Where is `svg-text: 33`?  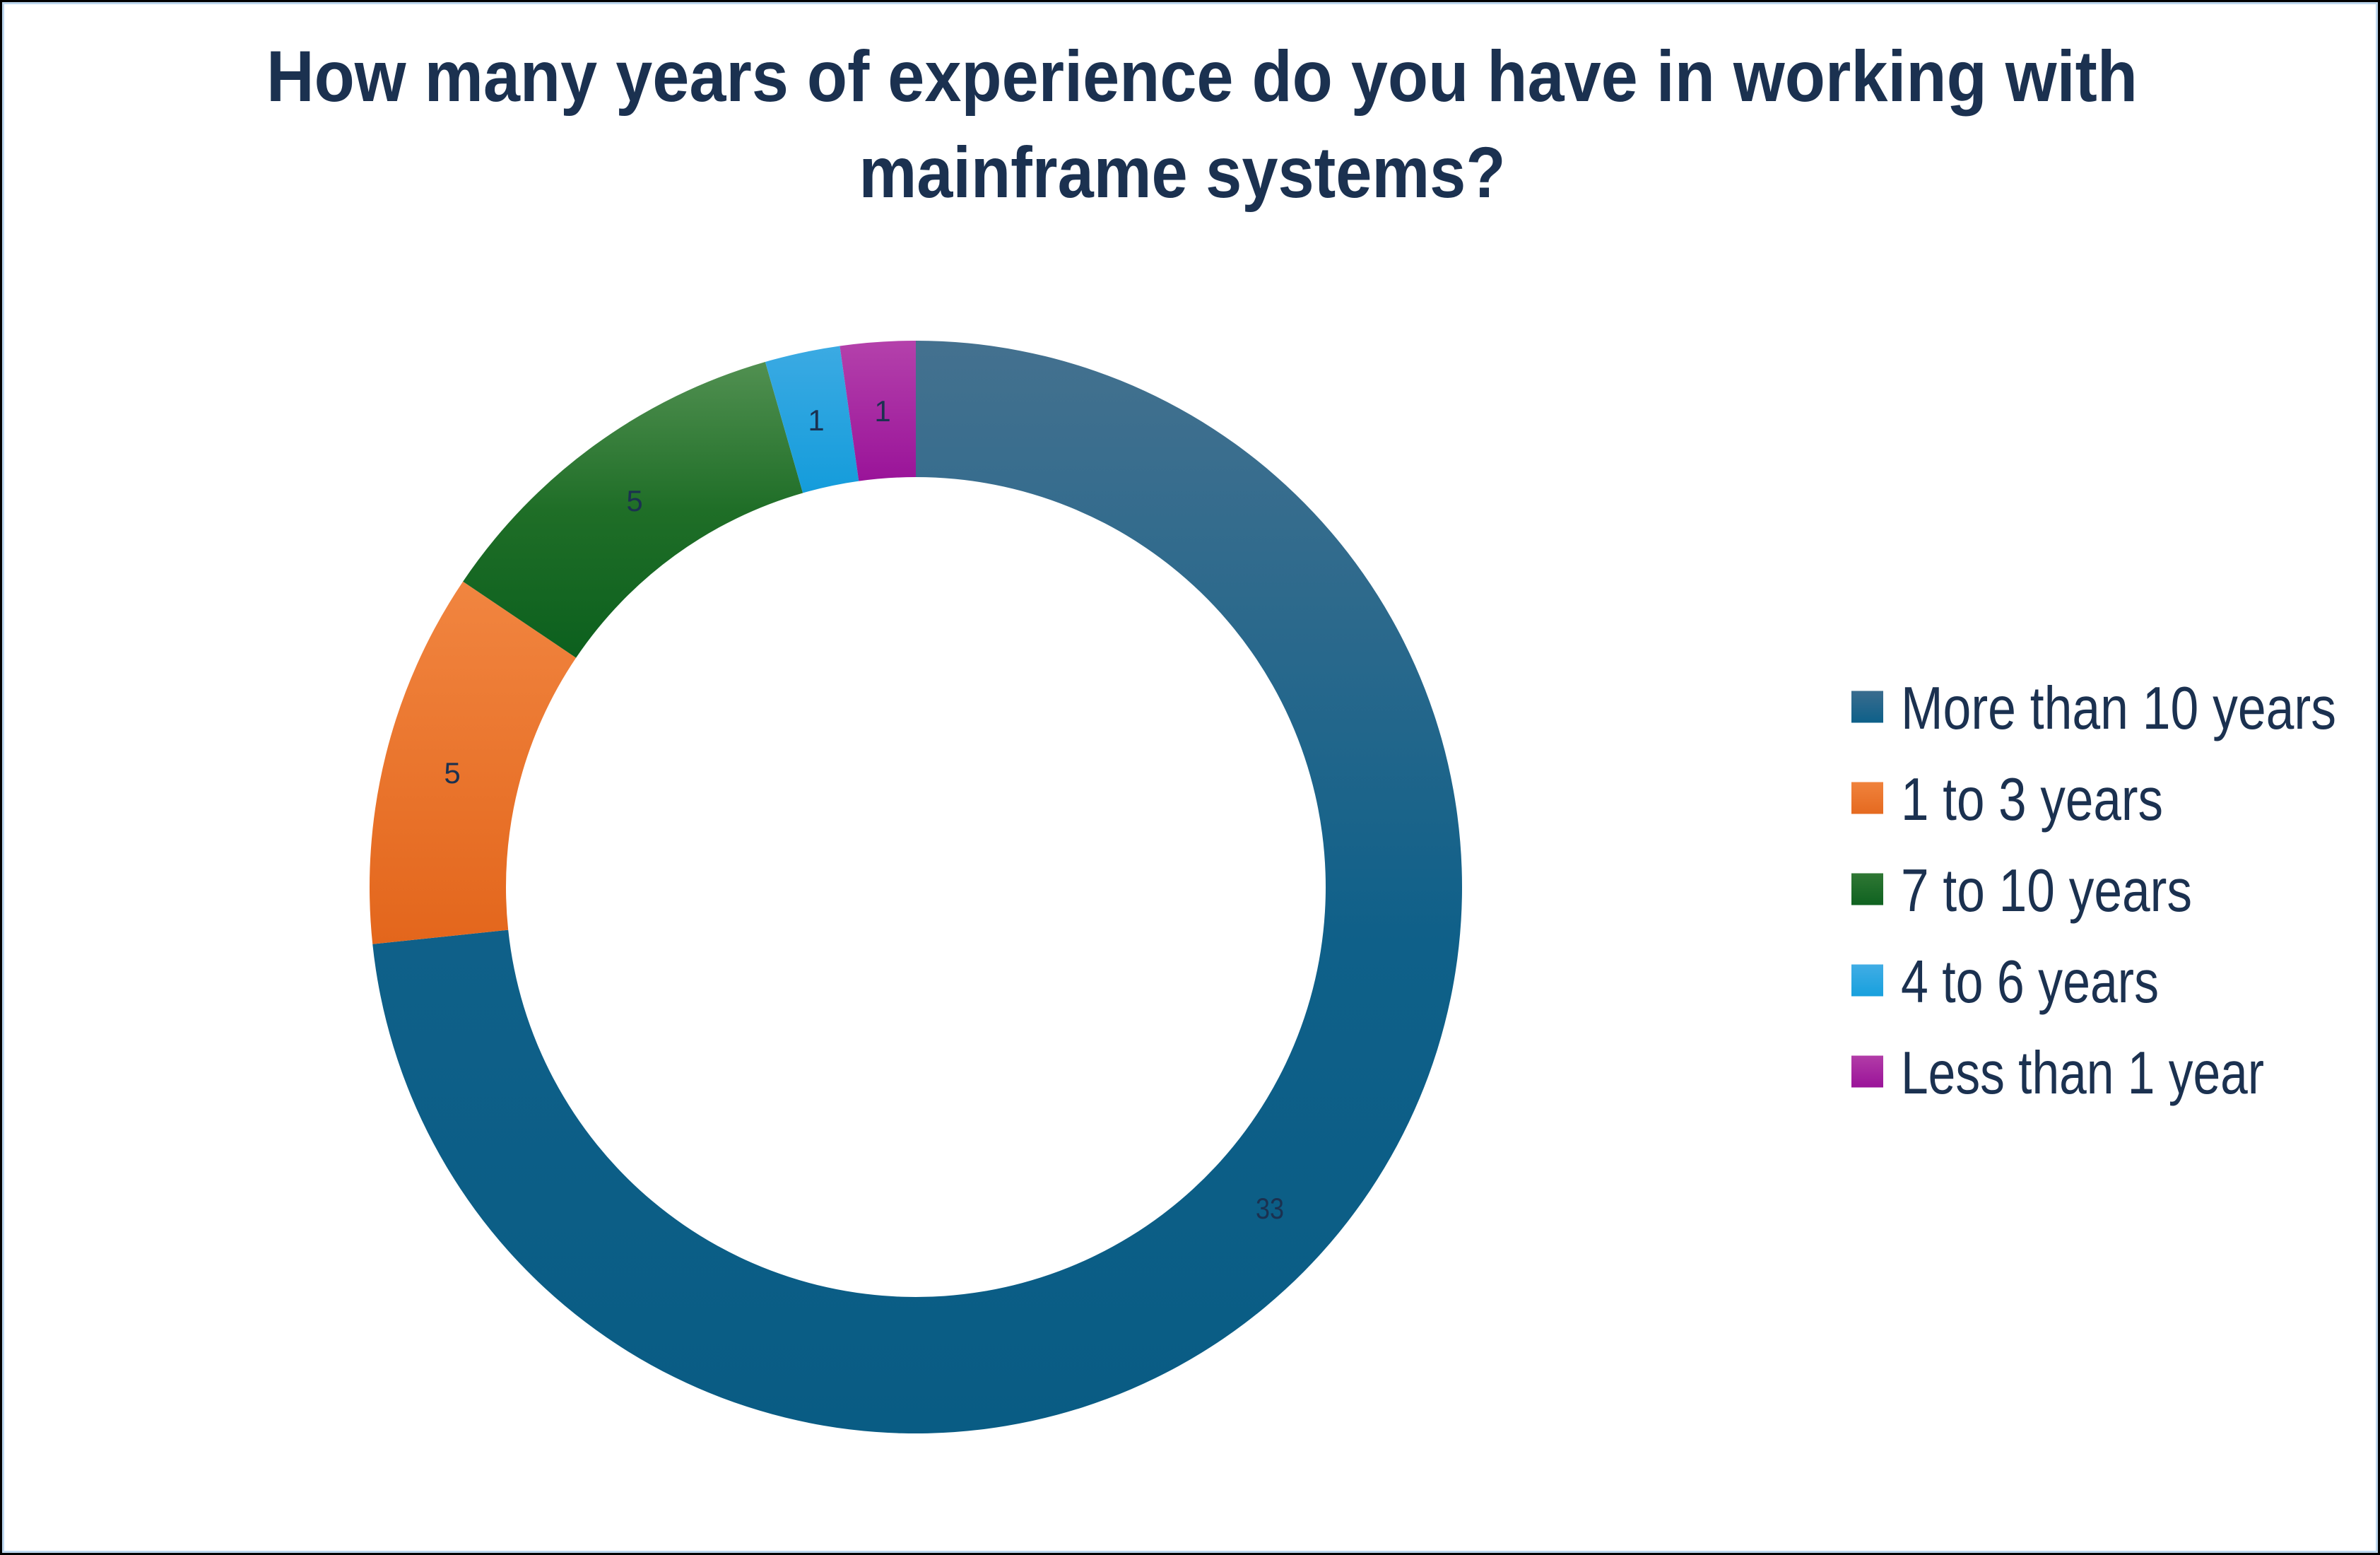 svg-text: 33 is located at coordinates (1270, 1208).